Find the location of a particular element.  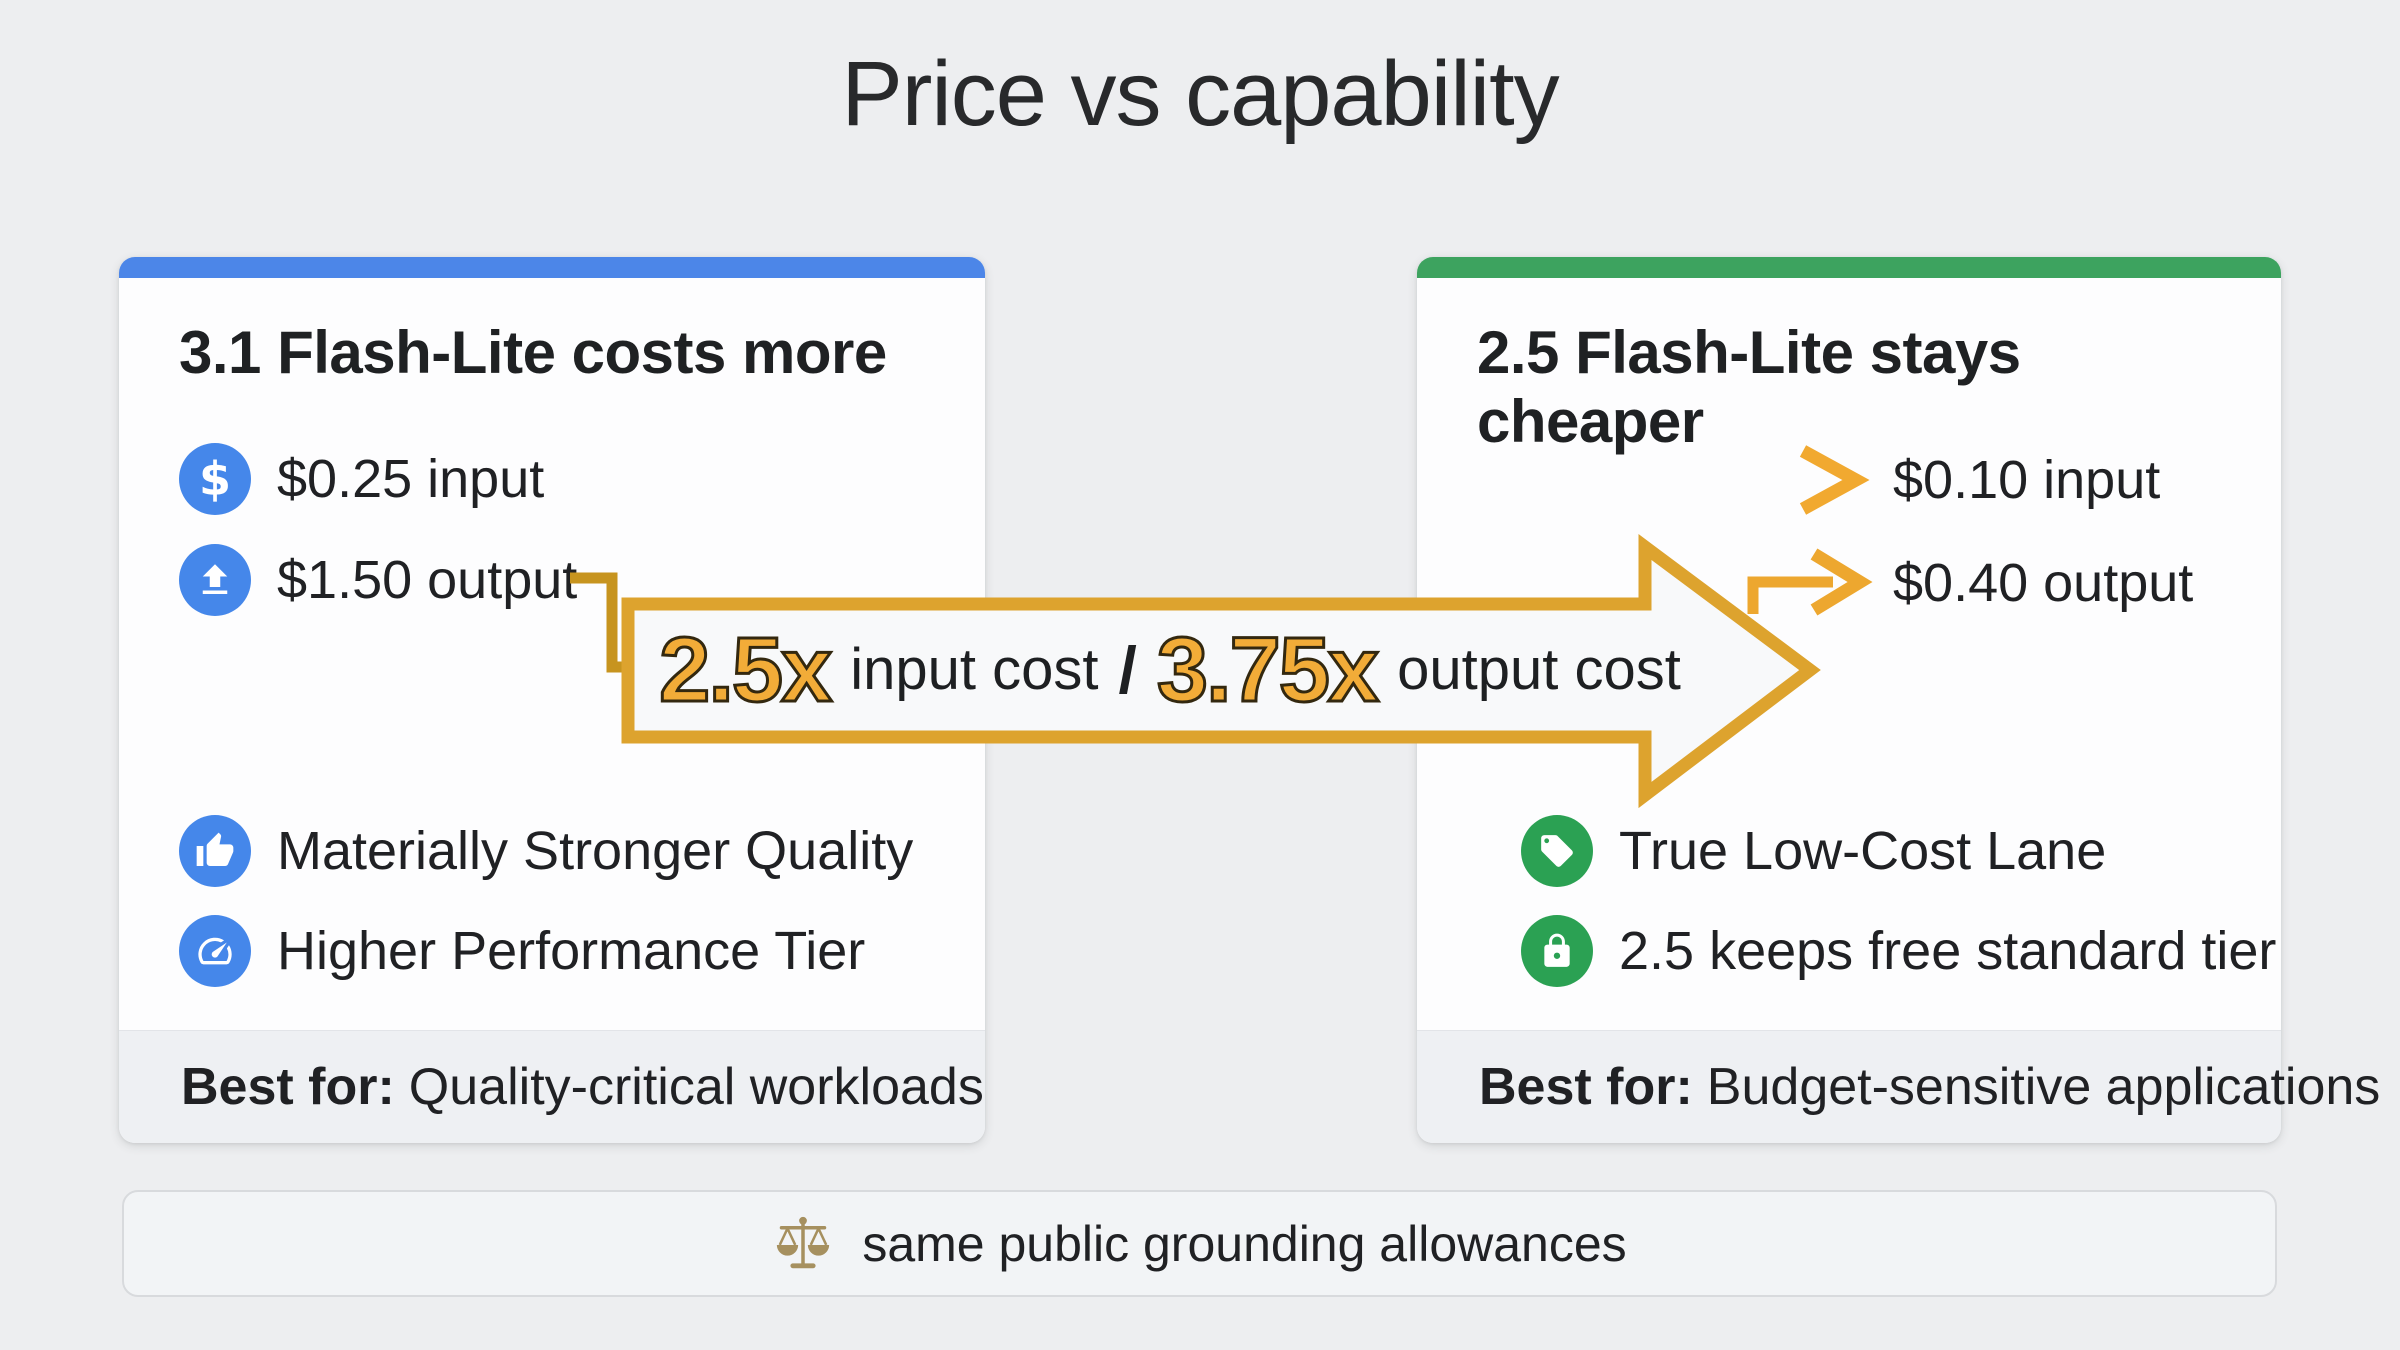

upload-icon is located at coordinates (215, 580).